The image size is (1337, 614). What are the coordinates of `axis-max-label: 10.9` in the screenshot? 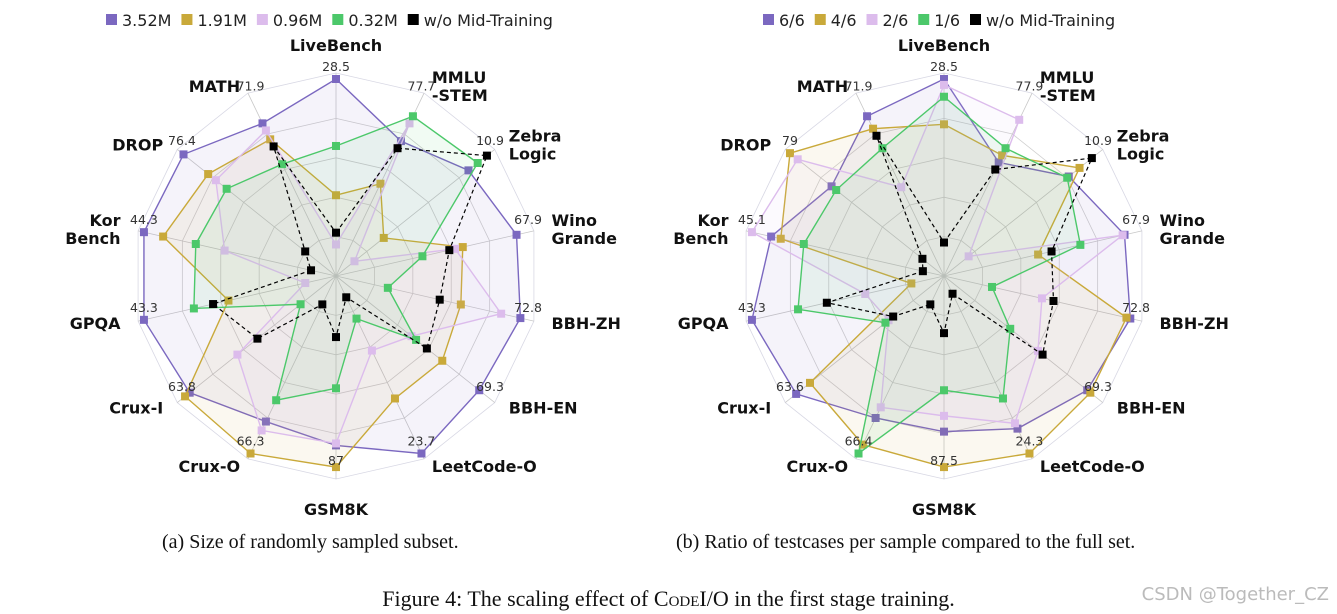 It's located at (490, 140).